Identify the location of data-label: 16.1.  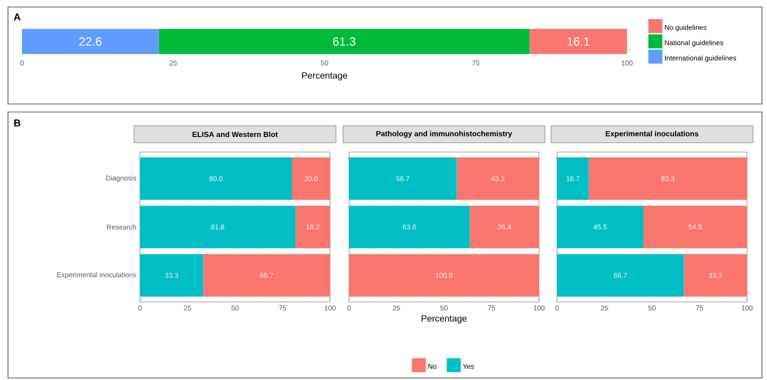
(579, 41).